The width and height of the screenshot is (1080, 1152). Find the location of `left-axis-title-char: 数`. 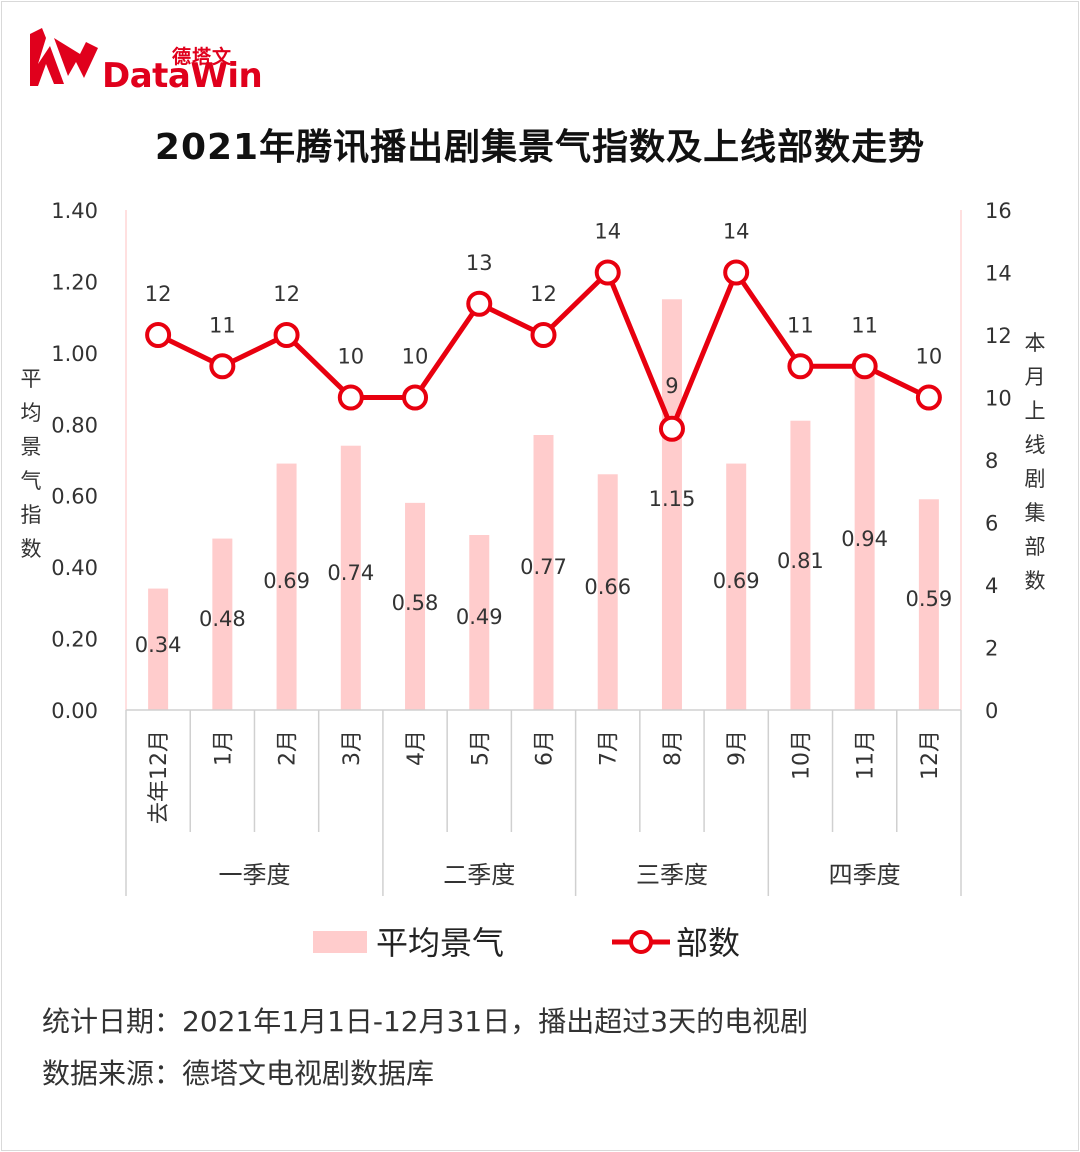

left-axis-title-char: 数 is located at coordinates (31, 549).